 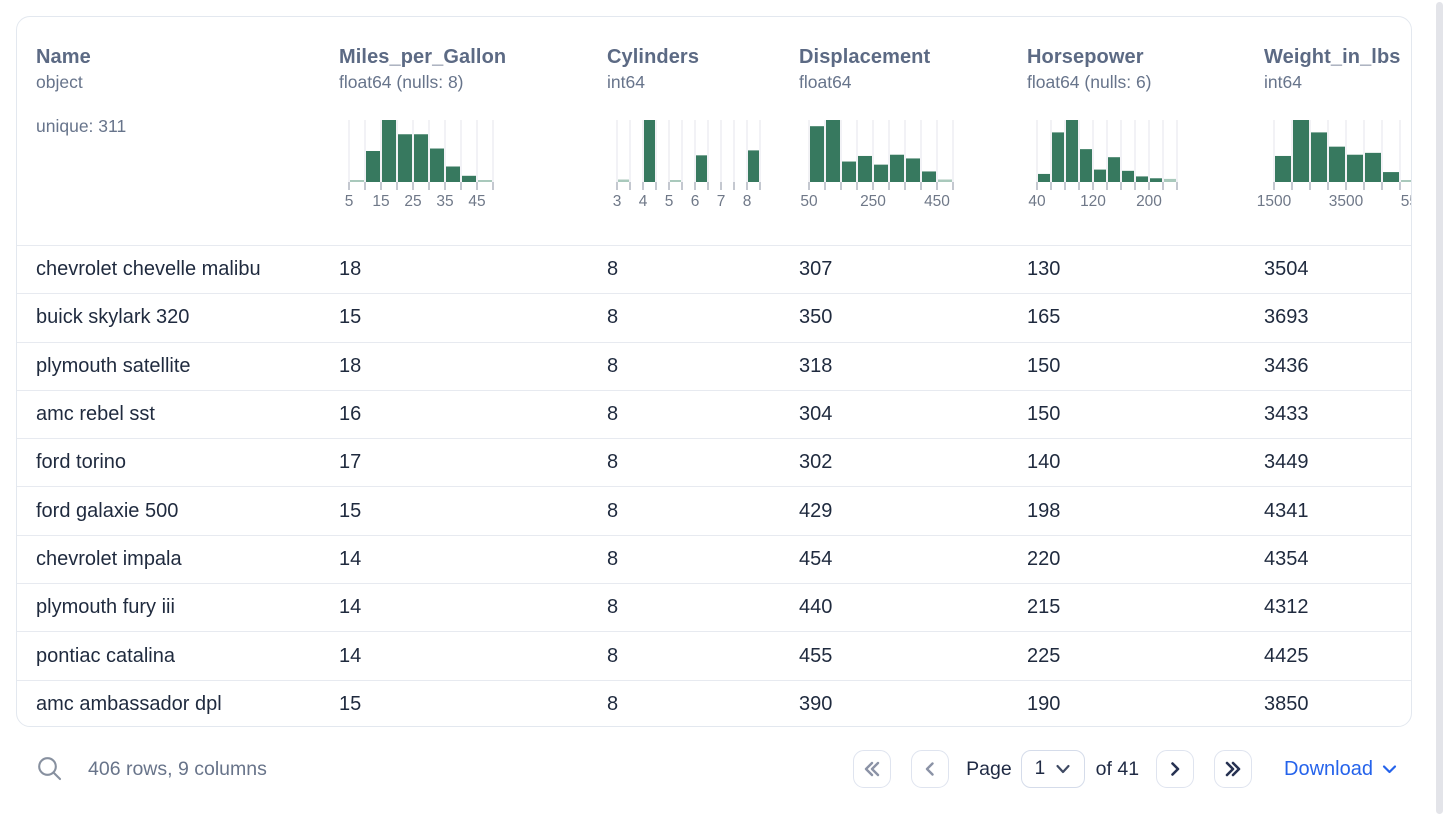 I want to click on column-header-horsepower: Horsepower float64 (nulls: 6) 40 120 200, so click(x=1145, y=131).